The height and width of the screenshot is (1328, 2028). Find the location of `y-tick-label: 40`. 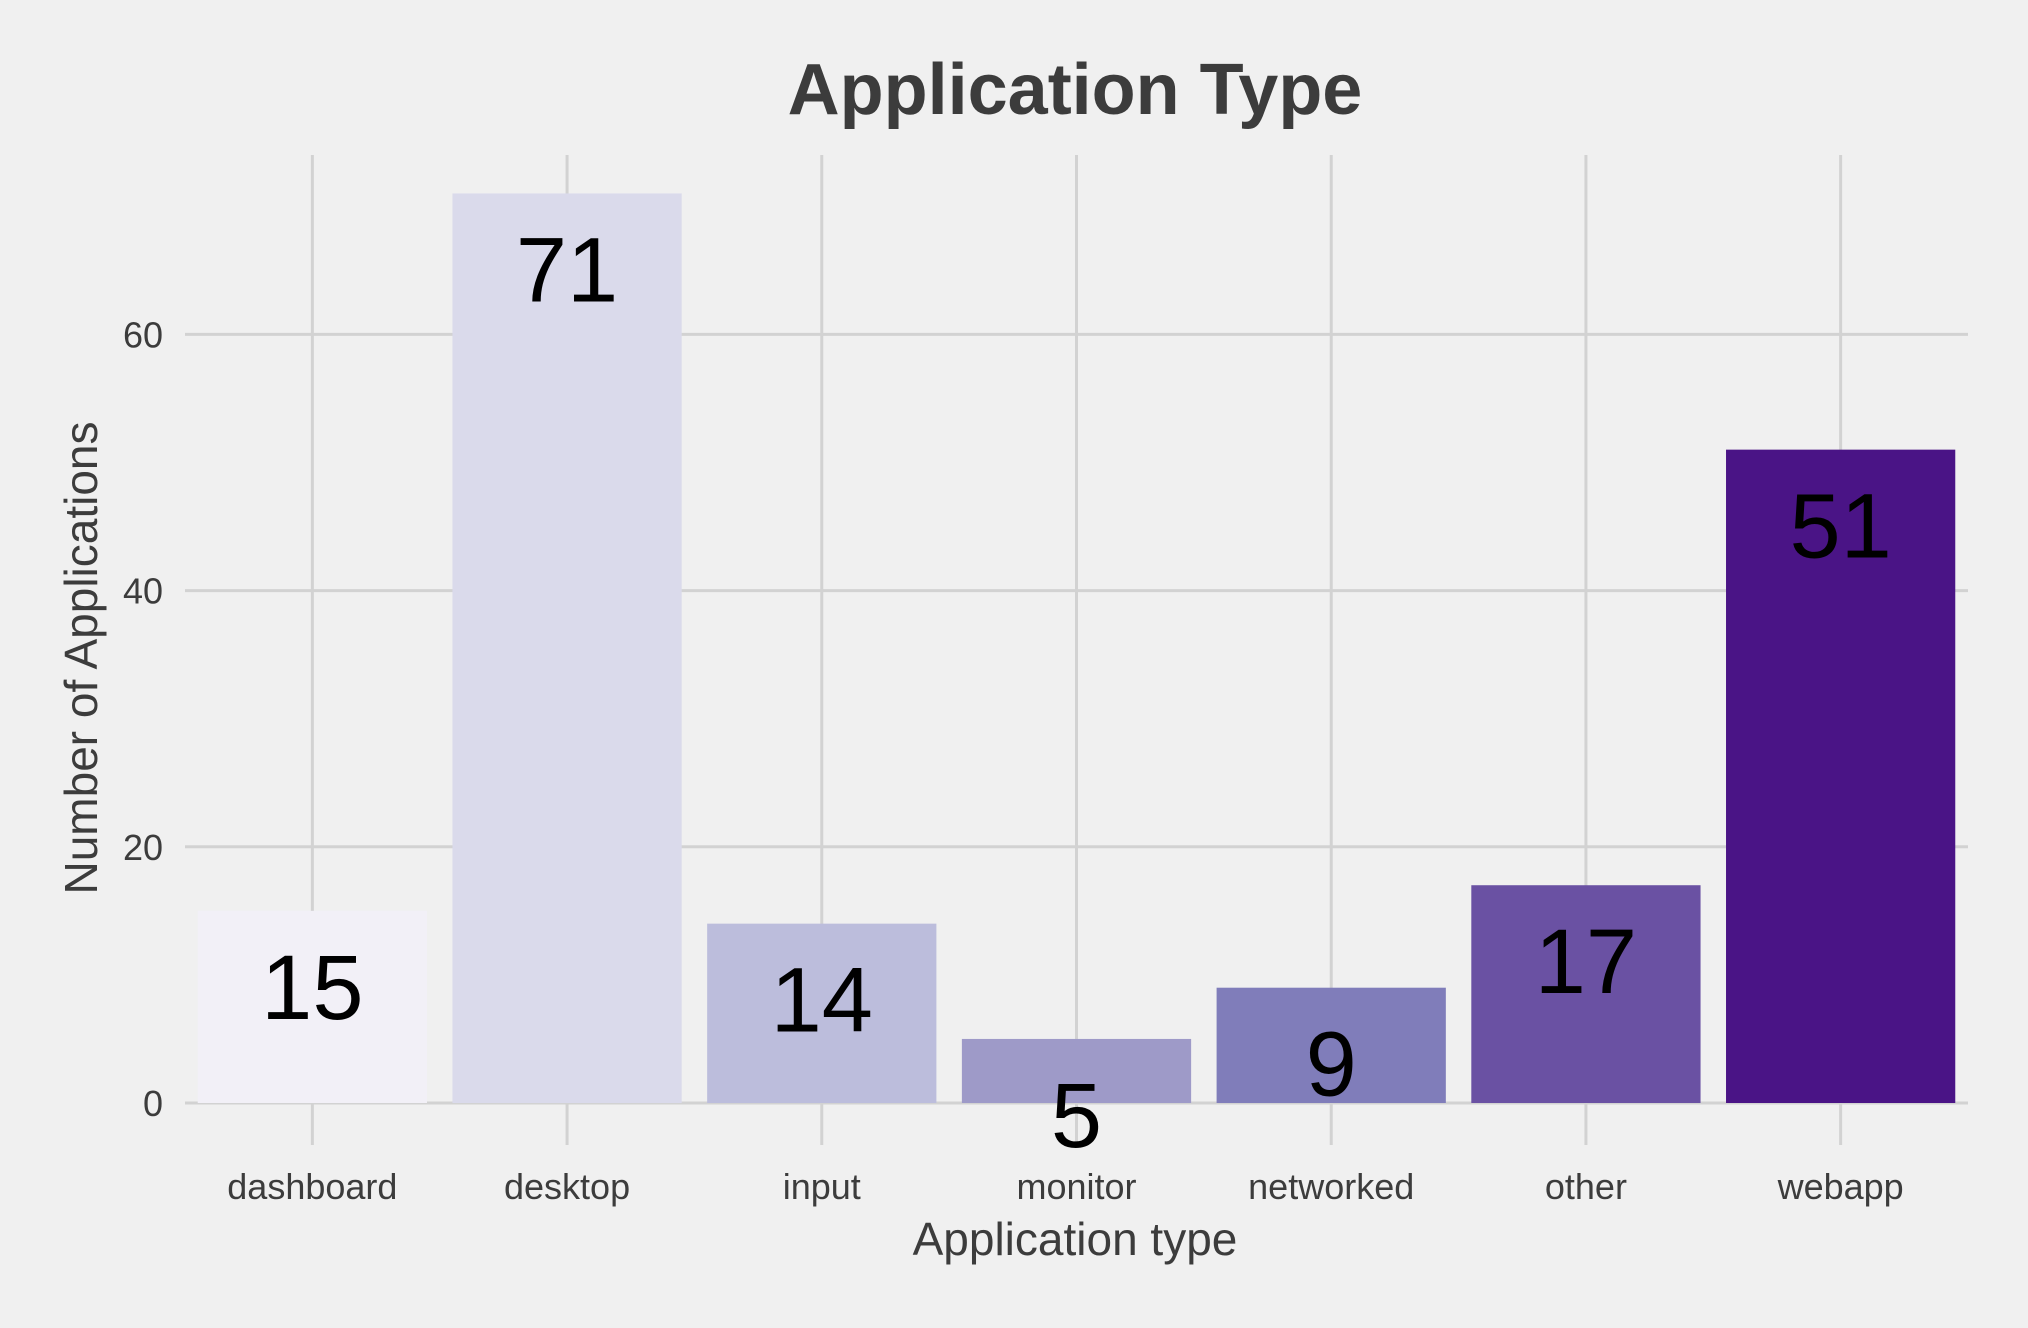

y-tick-label: 40 is located at coordinates (143, 591).